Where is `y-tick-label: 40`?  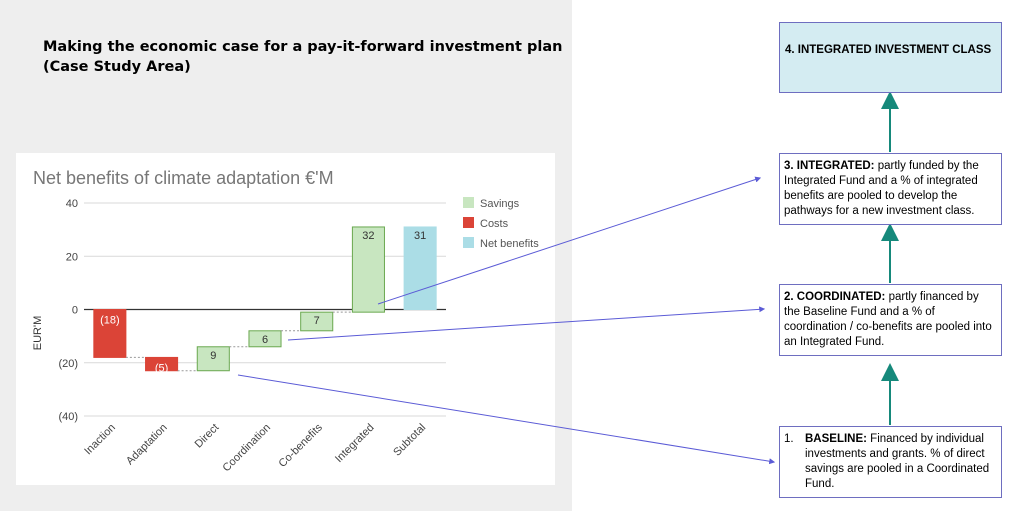
y-tick-label: 40 is located at coordinates (72, 204).